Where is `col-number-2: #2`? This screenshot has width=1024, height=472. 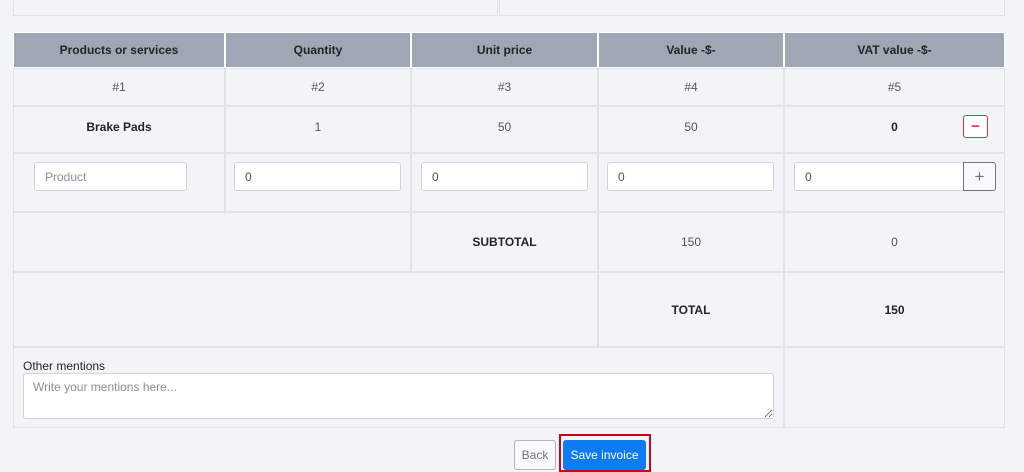
col-number-2: #2 is located at coordinates (318, 87).